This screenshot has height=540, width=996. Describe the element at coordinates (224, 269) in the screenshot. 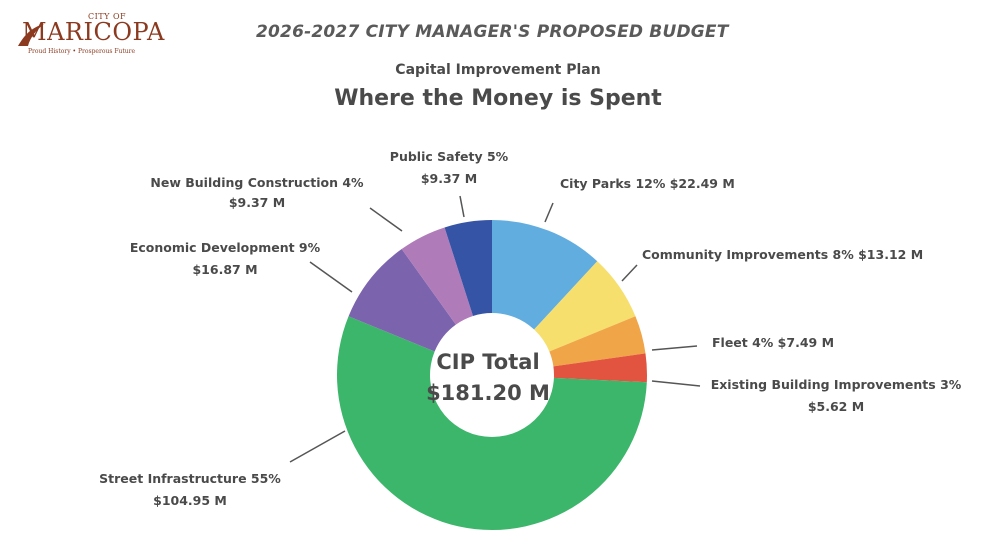

I see `slice-amount: $16.87 M` at that location.